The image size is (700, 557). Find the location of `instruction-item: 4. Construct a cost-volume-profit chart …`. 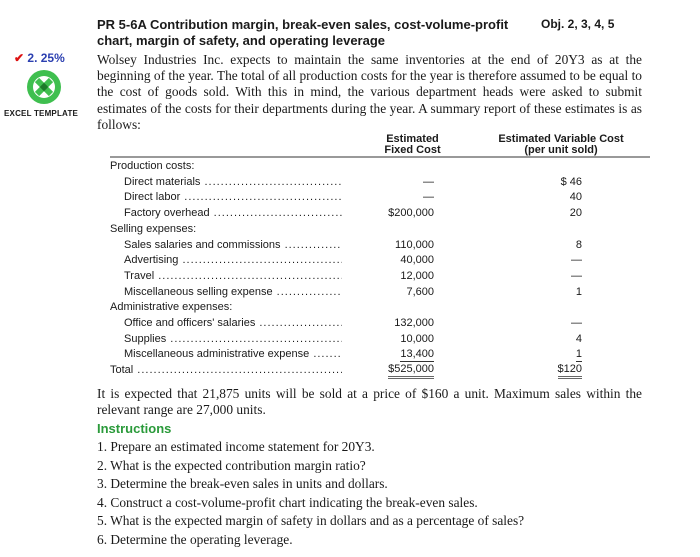

instruction-item: 4. Construct a cost-volume-profit chart … is located at coordinates (287, 502).